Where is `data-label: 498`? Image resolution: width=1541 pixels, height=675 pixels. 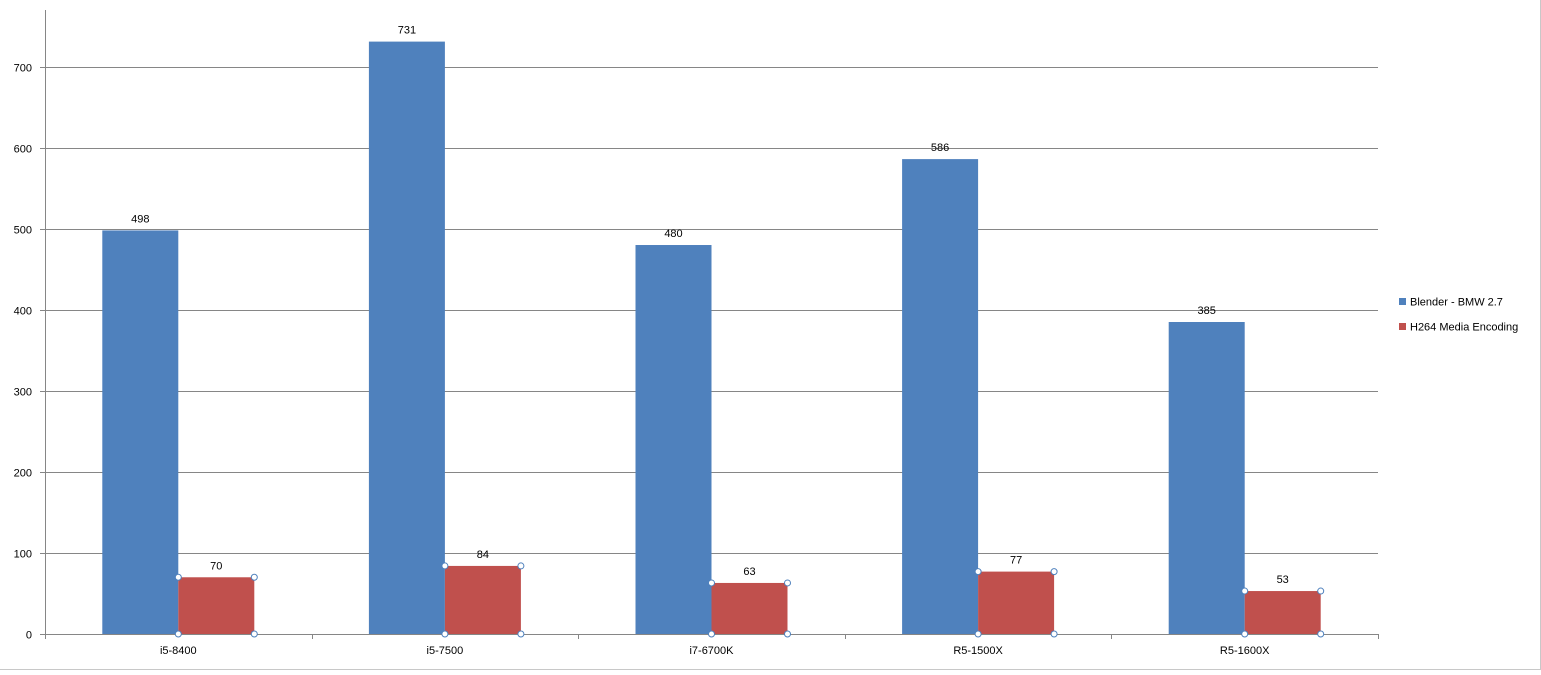 data-label: 498 is located at coordinates (140, 219).